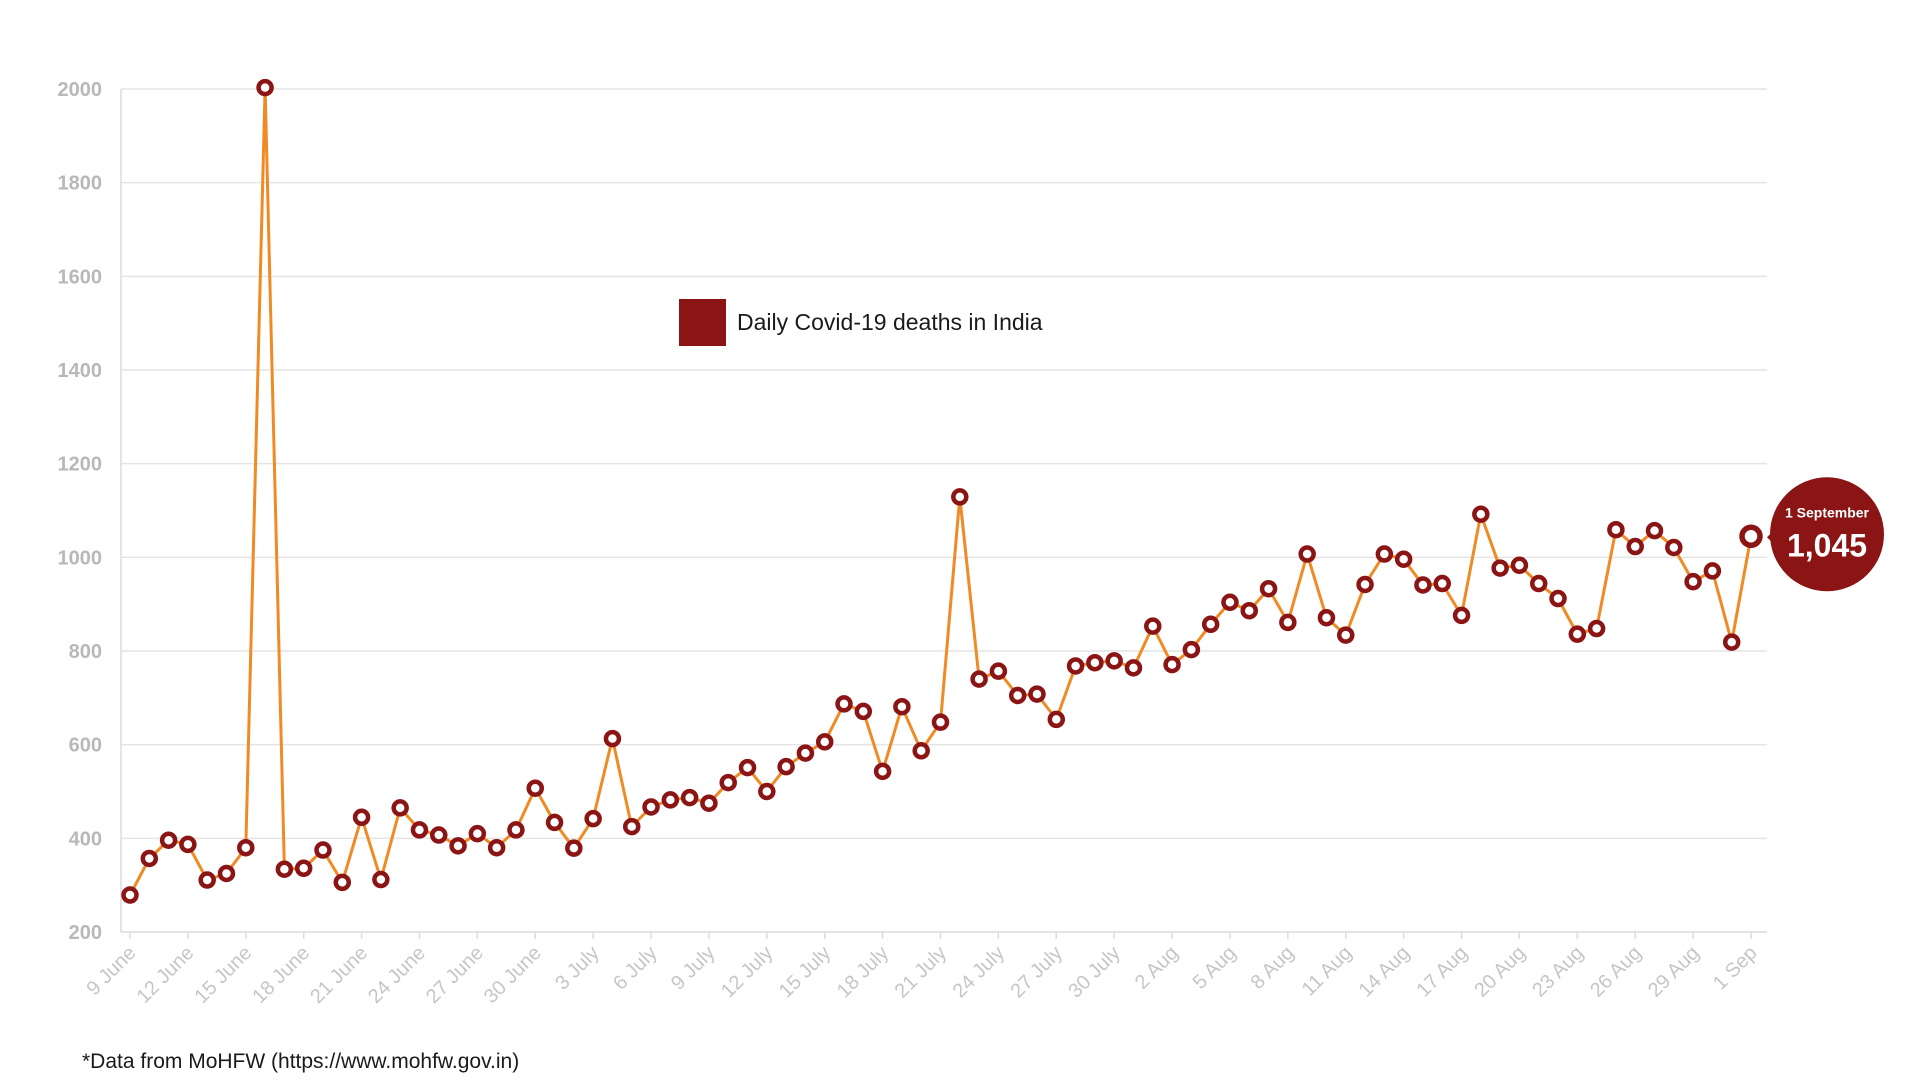 Image resolution: width=1920 pixels, height=1080 pixels. Describe the element at coordinates (397, 975) in the screenshot. I see `x-tick-label: 24 June` at that location.